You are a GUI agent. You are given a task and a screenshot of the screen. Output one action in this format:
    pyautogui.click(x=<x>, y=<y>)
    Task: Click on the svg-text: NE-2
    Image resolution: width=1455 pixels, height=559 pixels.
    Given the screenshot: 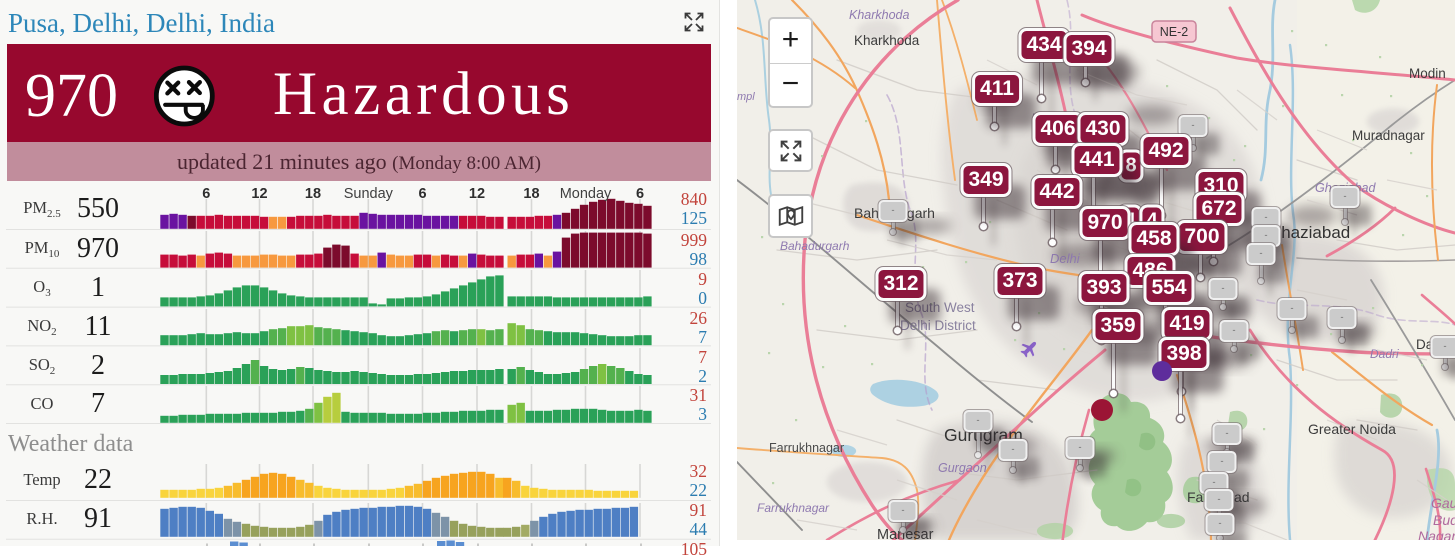 What is the action you would take?
    pyautogui.click(x=1174, y=32)
    